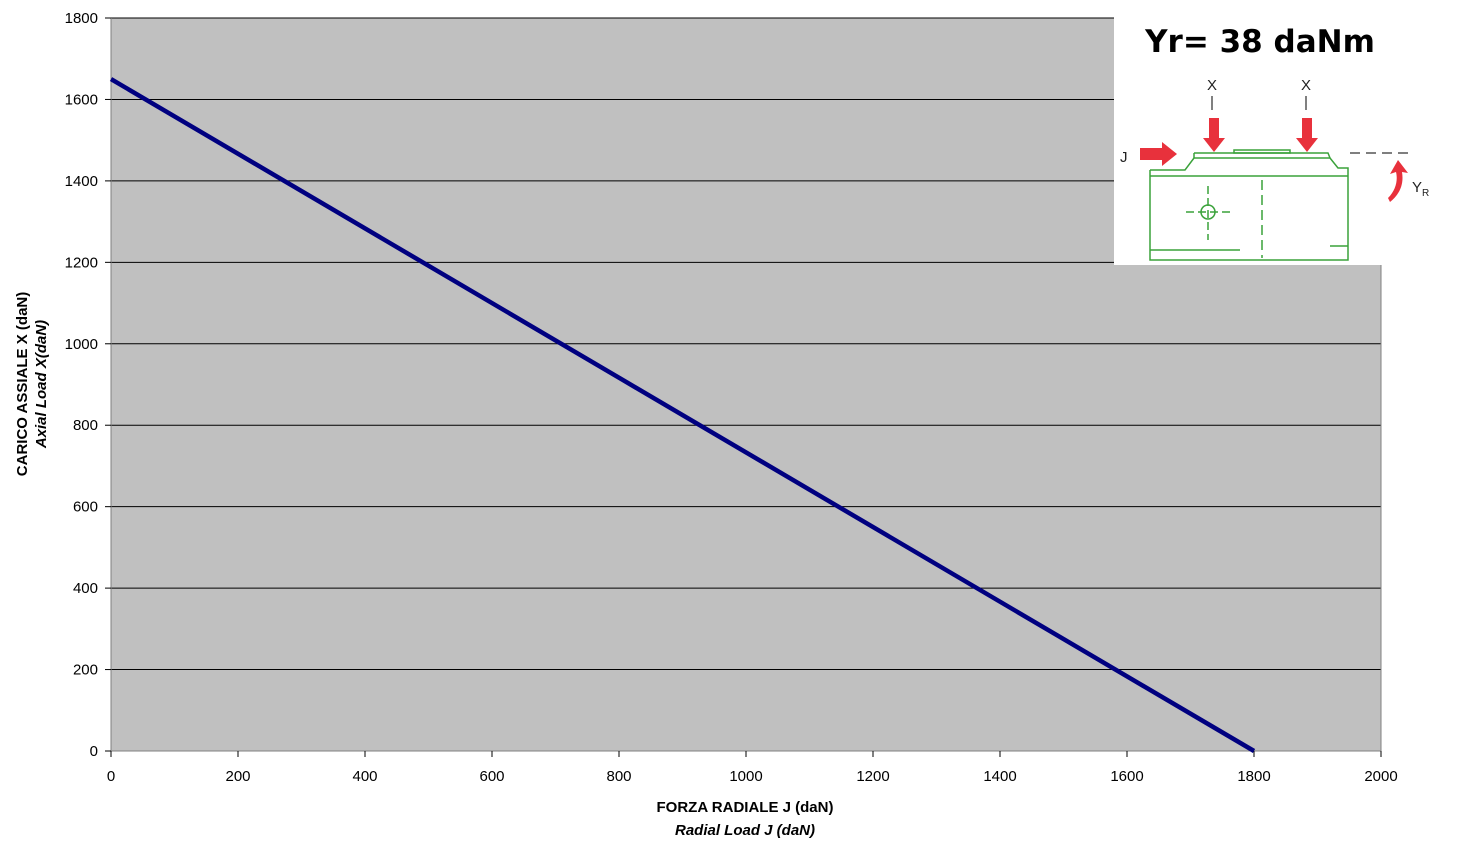  Describe the element at coordinates (81, 181) in the screenshot. I see `y-tick-label: 1400` at that location.